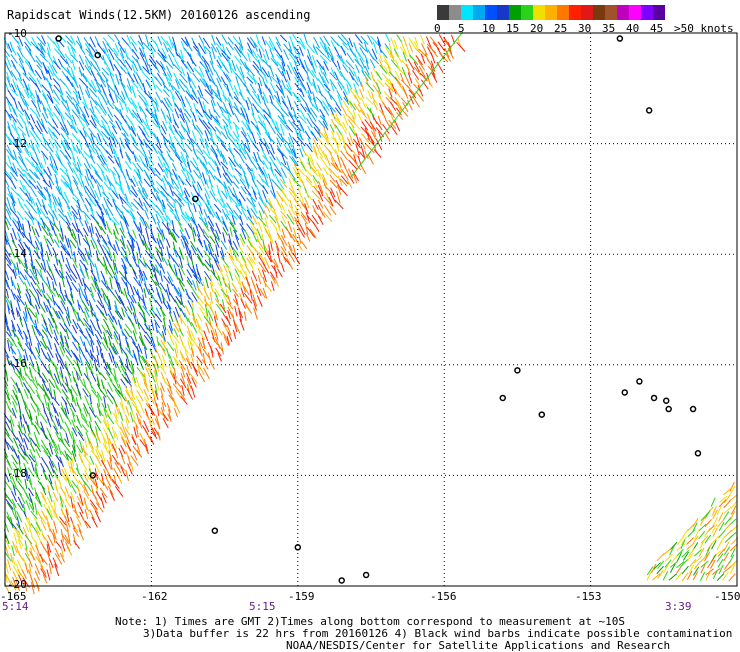 This screenshot has width=740, height=652. What do you see at coordinates (443, 596) in the screenshot?
I see `lon-label-156: -156` at bounding box center [443, 596].